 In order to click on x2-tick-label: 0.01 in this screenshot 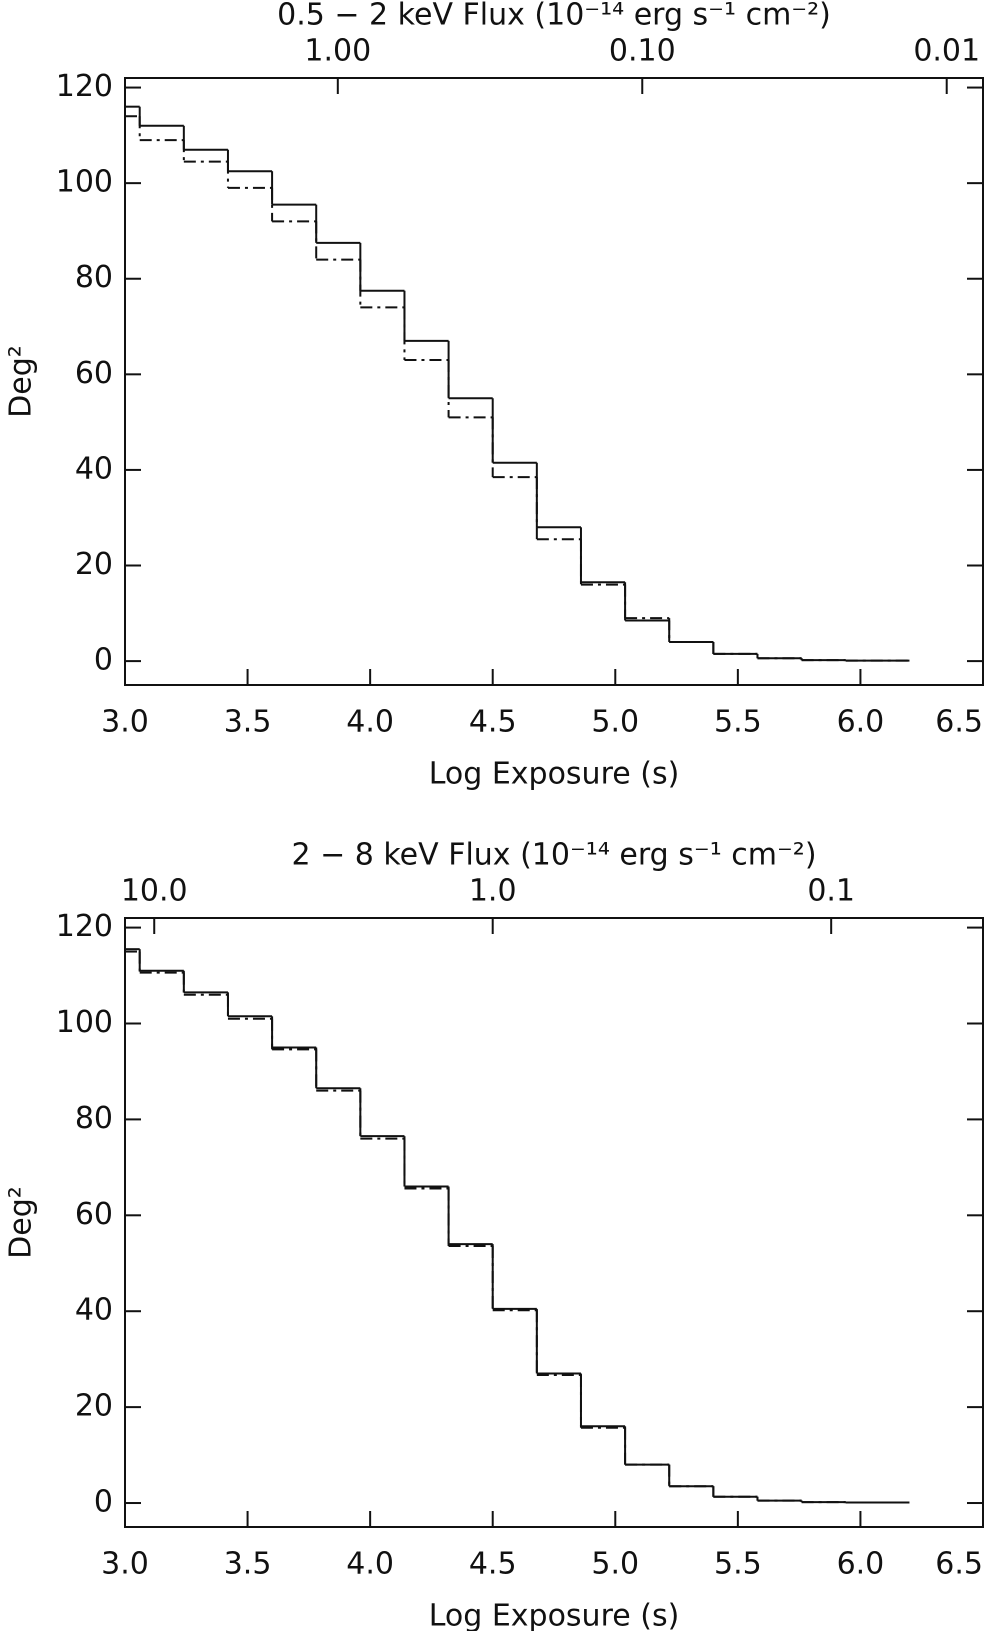, I will do `click(946, 51)`.